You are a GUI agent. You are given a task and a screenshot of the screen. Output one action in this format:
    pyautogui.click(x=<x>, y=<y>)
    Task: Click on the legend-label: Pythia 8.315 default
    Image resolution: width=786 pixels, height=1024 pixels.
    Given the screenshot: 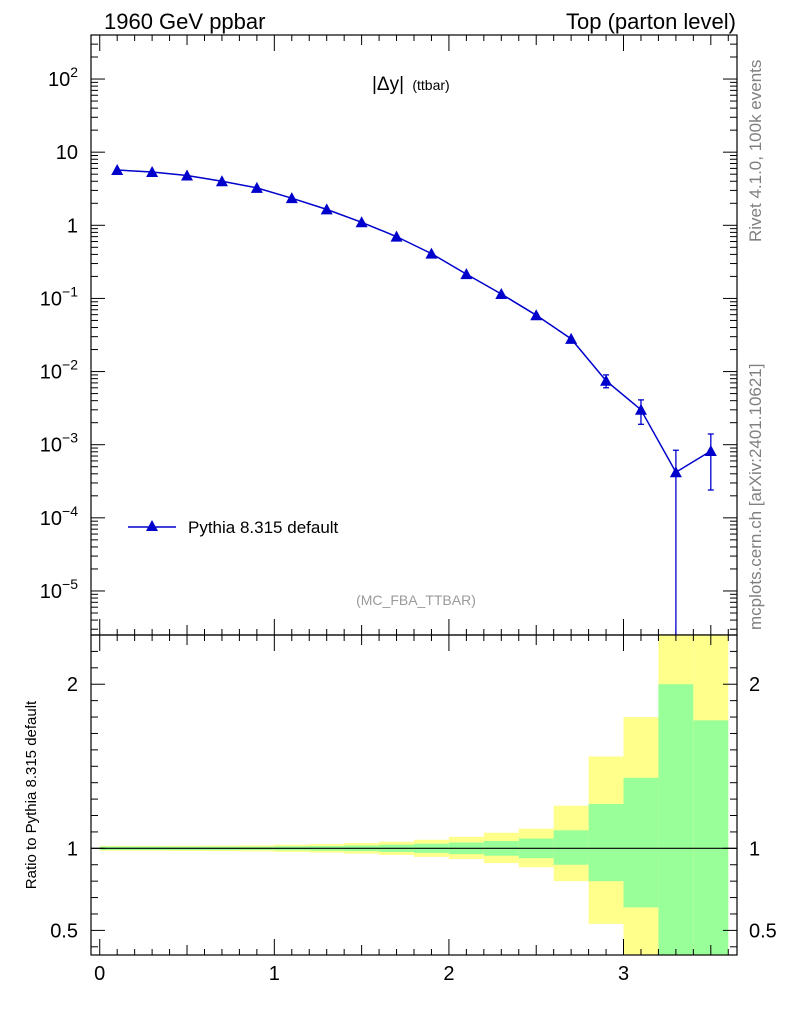 What is the action you would take?
    pyautogui.click(x=263, y=527)
    